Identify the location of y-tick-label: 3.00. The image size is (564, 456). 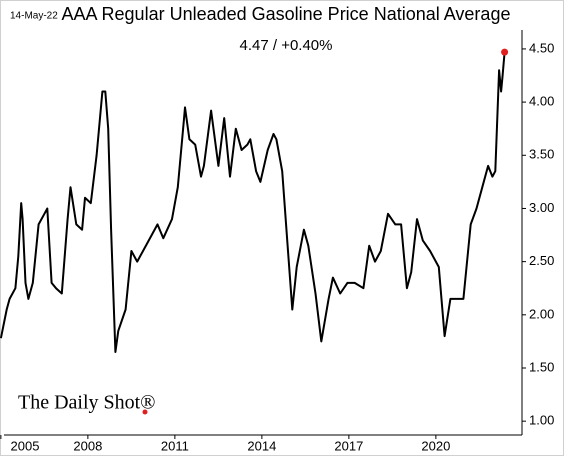
(541, 207).